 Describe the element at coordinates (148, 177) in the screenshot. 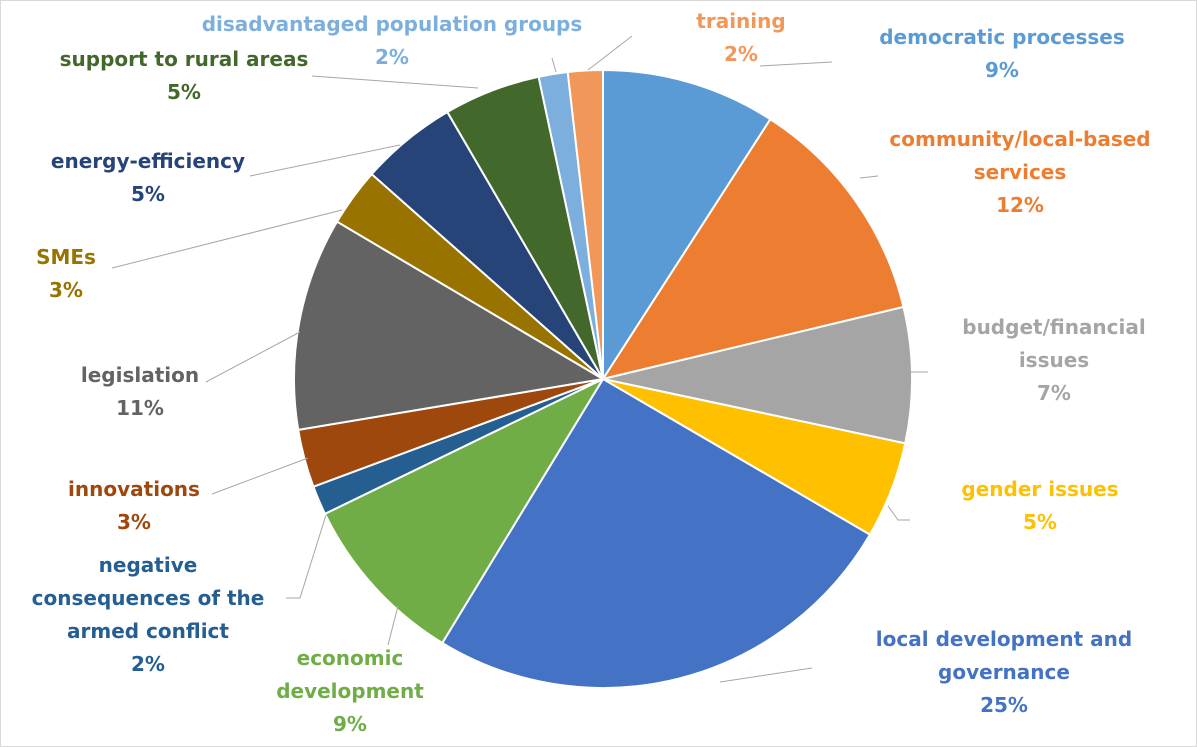

I see `data-label-energy-efficiency: energy-efficiency 5%` at that location.